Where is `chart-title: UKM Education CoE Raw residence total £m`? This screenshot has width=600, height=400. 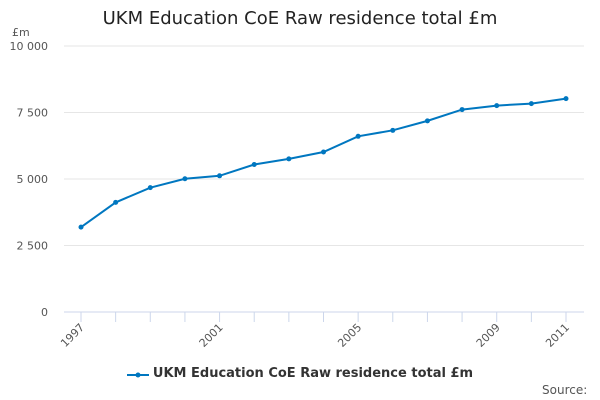
chart-title: UKM Education CoE Raw residence total £m is located at coordinates (300, 18).